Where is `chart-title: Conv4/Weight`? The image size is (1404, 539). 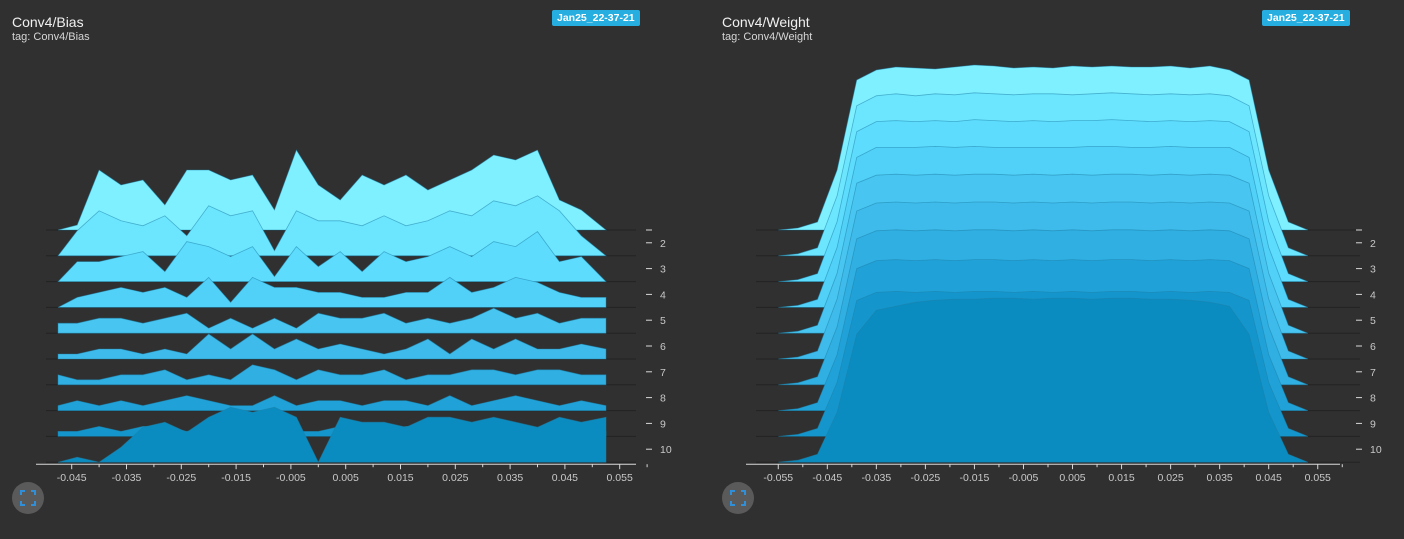 chart-title: Conv4/Weight is located at coordinates (766, 22).